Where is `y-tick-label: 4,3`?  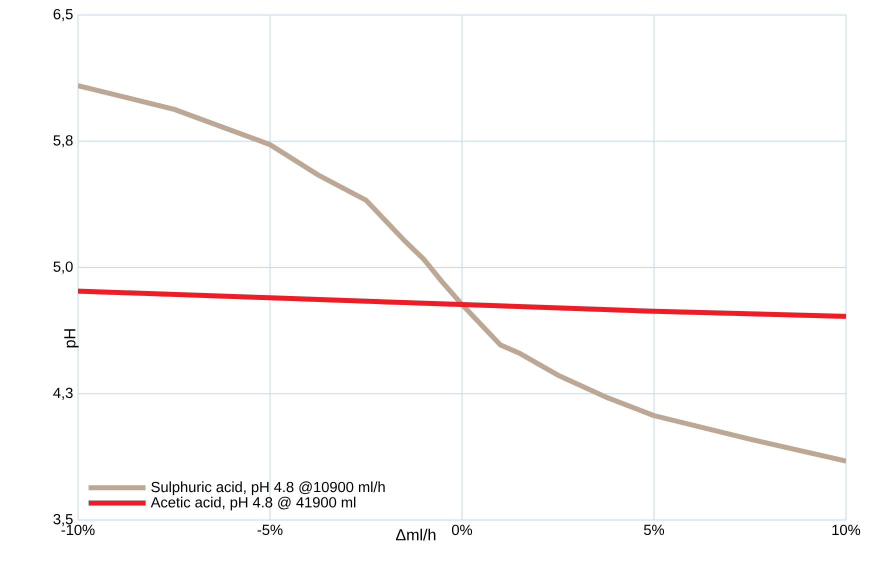 y-tick-label: 4,3 is located at coordinates (63, 394).